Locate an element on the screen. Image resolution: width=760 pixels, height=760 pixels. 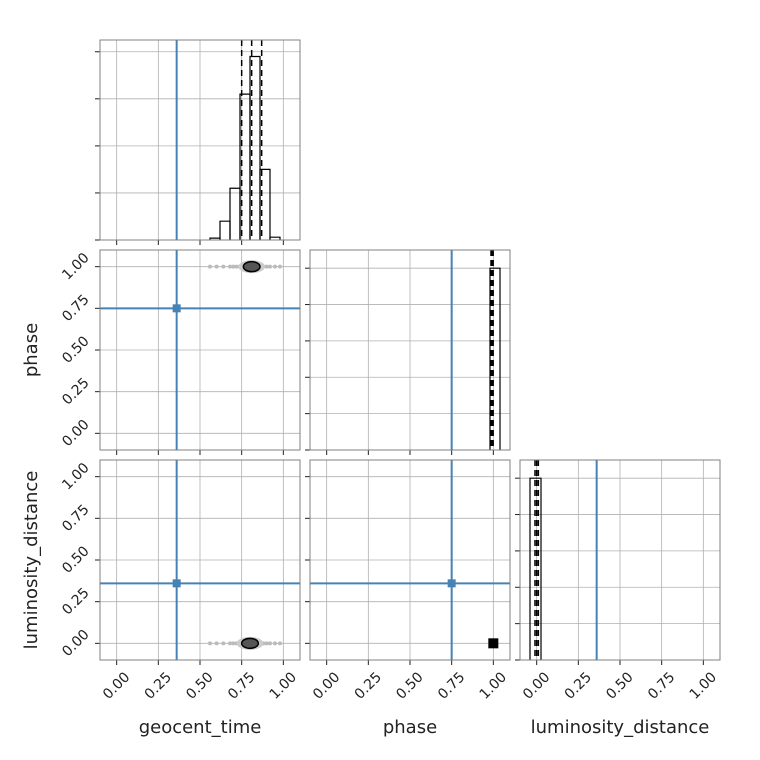
x-axis-label: geocent_time is located at coordinates (200, 727).